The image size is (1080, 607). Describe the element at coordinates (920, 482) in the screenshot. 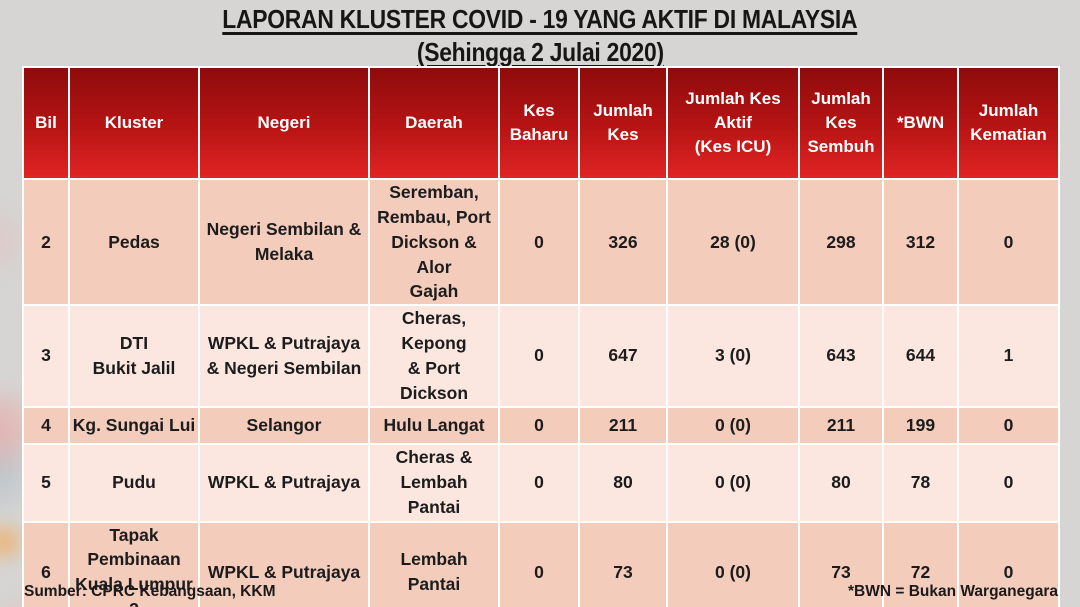

I see `cell-bwn: 78` at that location.